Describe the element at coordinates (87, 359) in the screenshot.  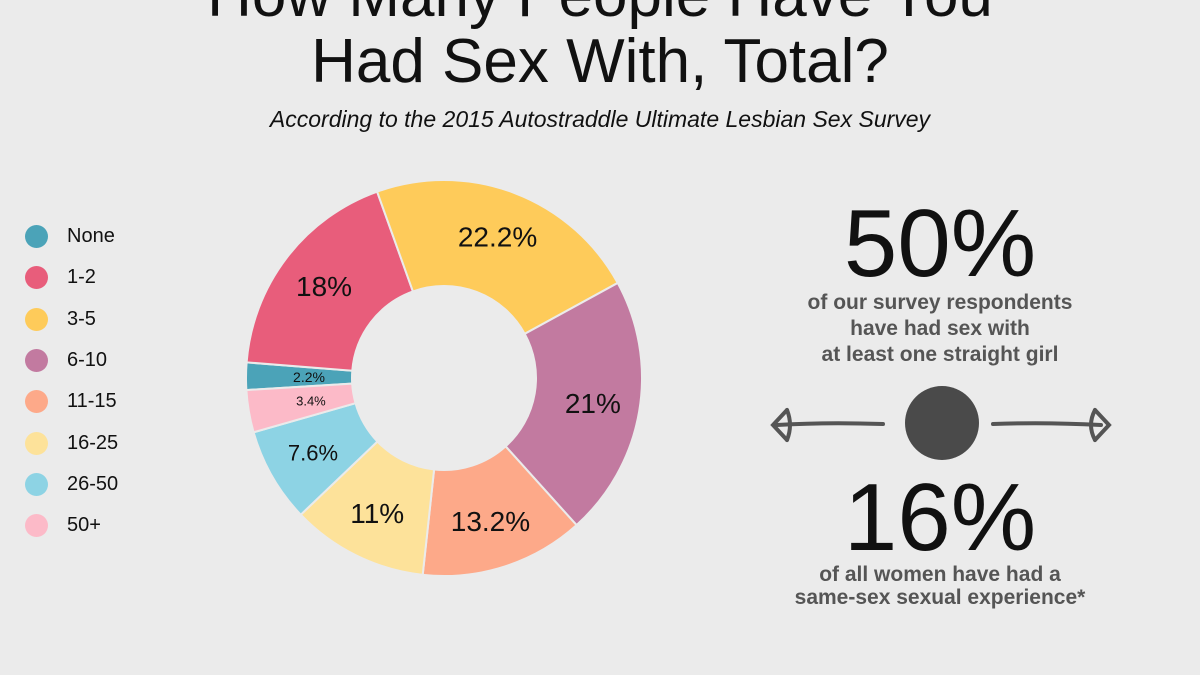
I see `legend-label: 6-10` at that location.